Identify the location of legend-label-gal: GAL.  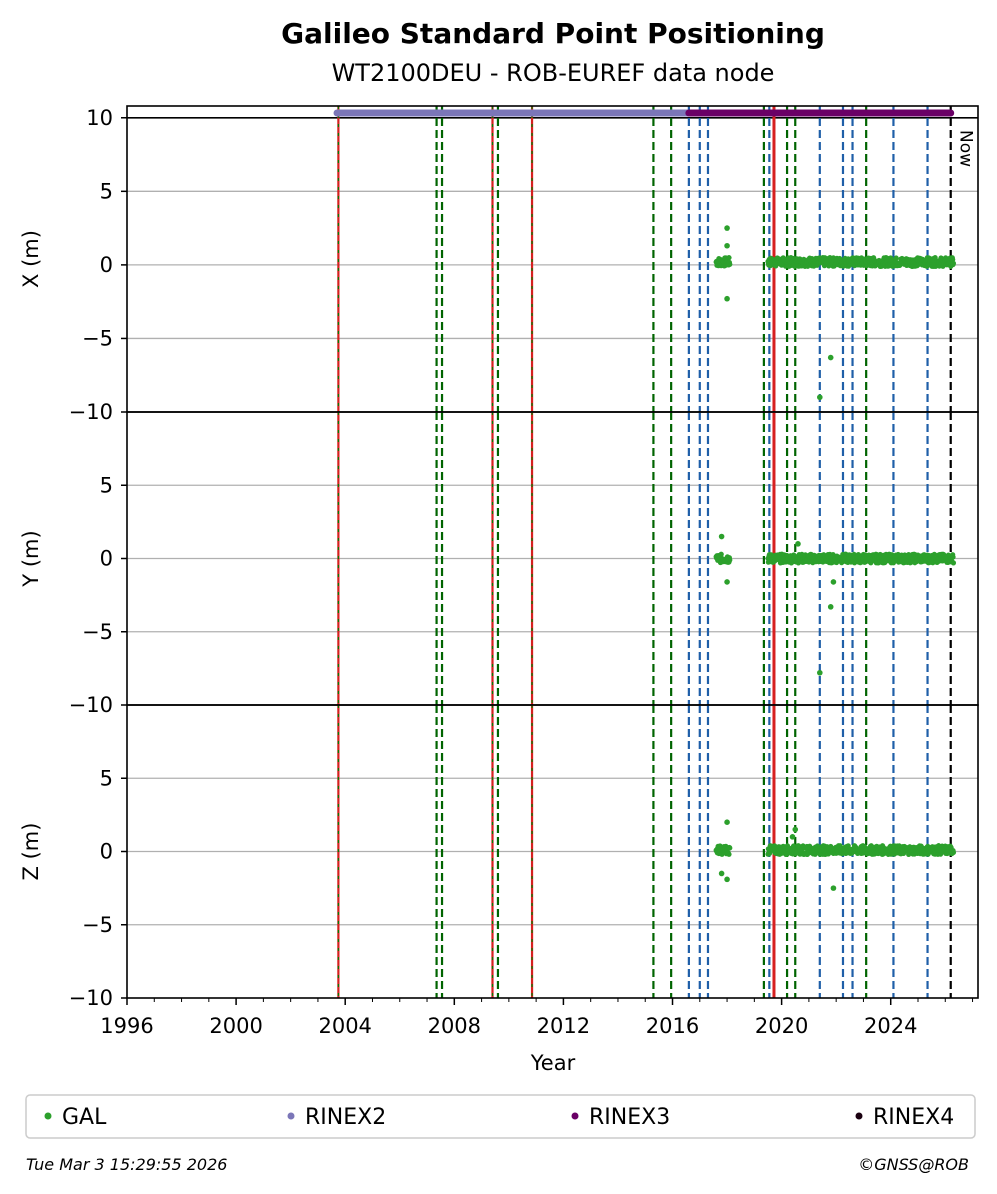
(84, 1117).